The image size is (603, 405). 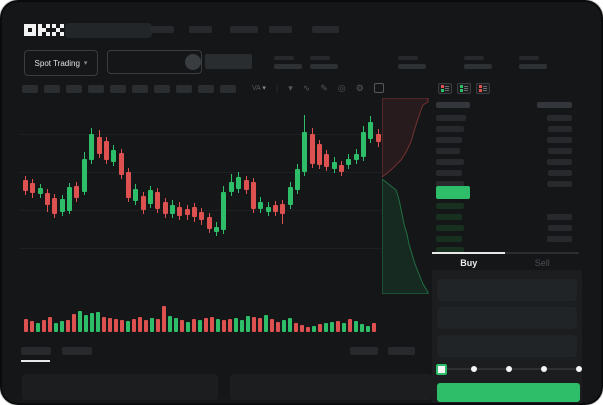 I want to click on depth-chart, so click(x=407, y=196).